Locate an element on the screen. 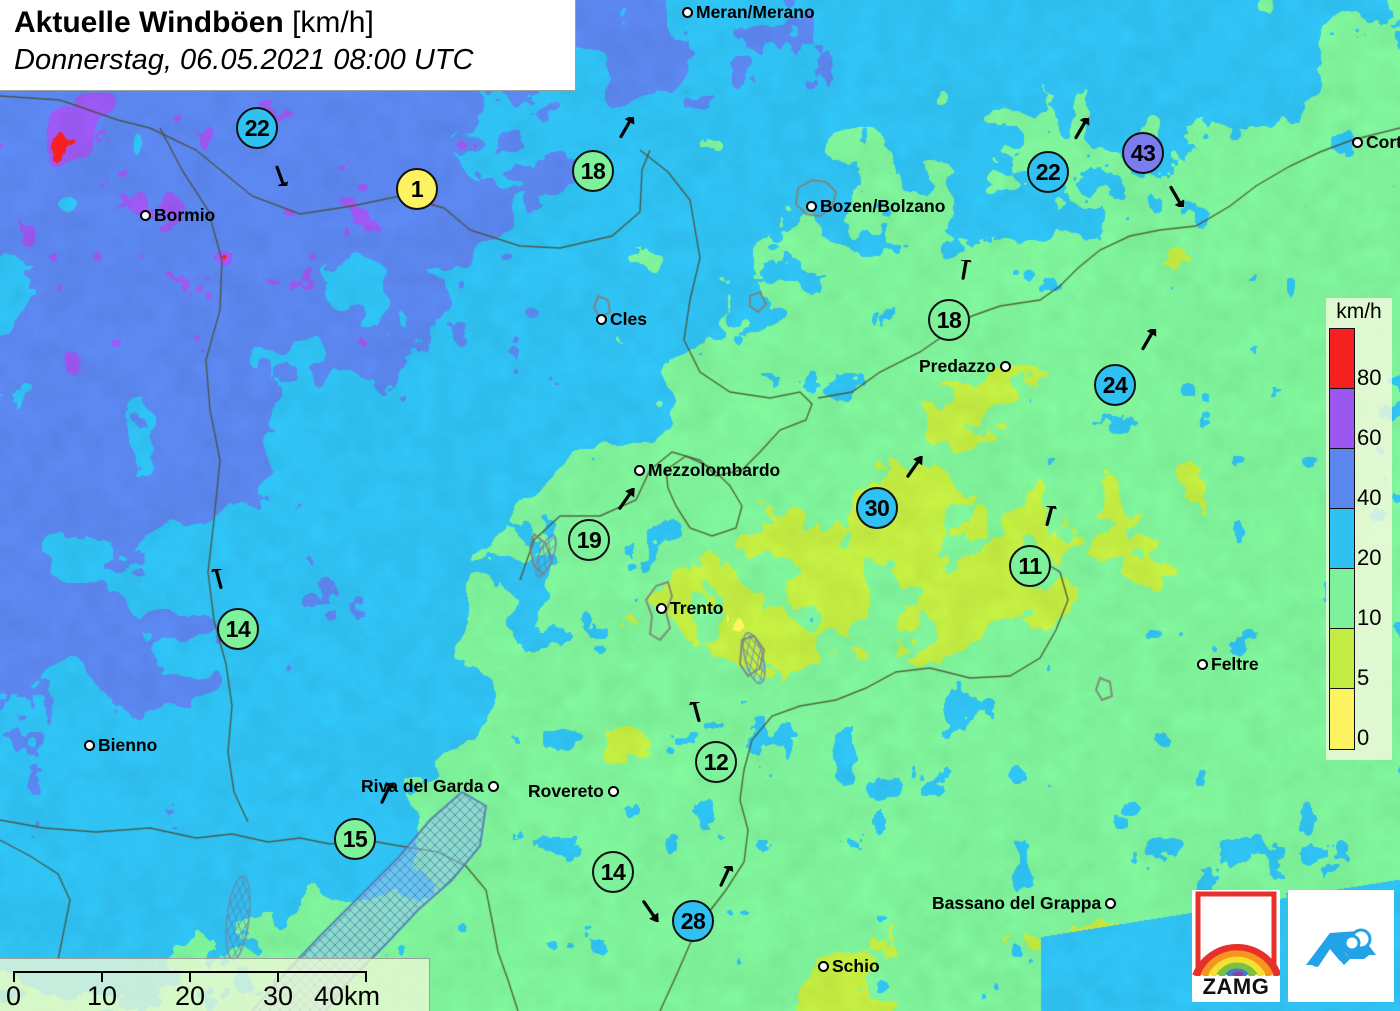  legend-unit-label: km/h is located at coordinates (1359, 311).